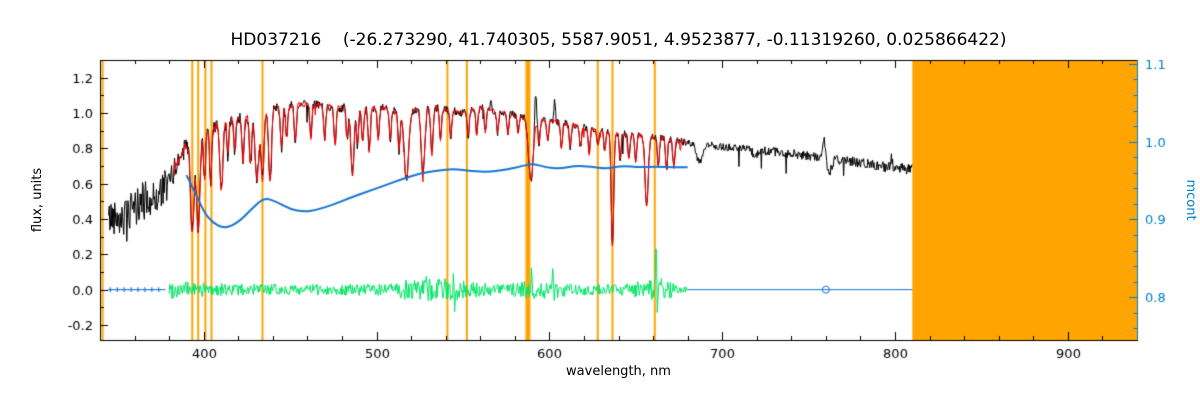  Describe the element at coordinates (37, 200) in the screenshot. I see `y-axis-label-left: flux, units` at that location.